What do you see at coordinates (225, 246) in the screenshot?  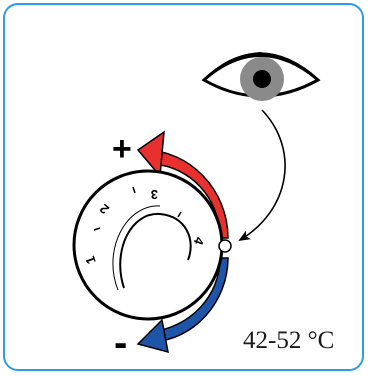 I see `setting-indicator` at bounding box center [225, 246].